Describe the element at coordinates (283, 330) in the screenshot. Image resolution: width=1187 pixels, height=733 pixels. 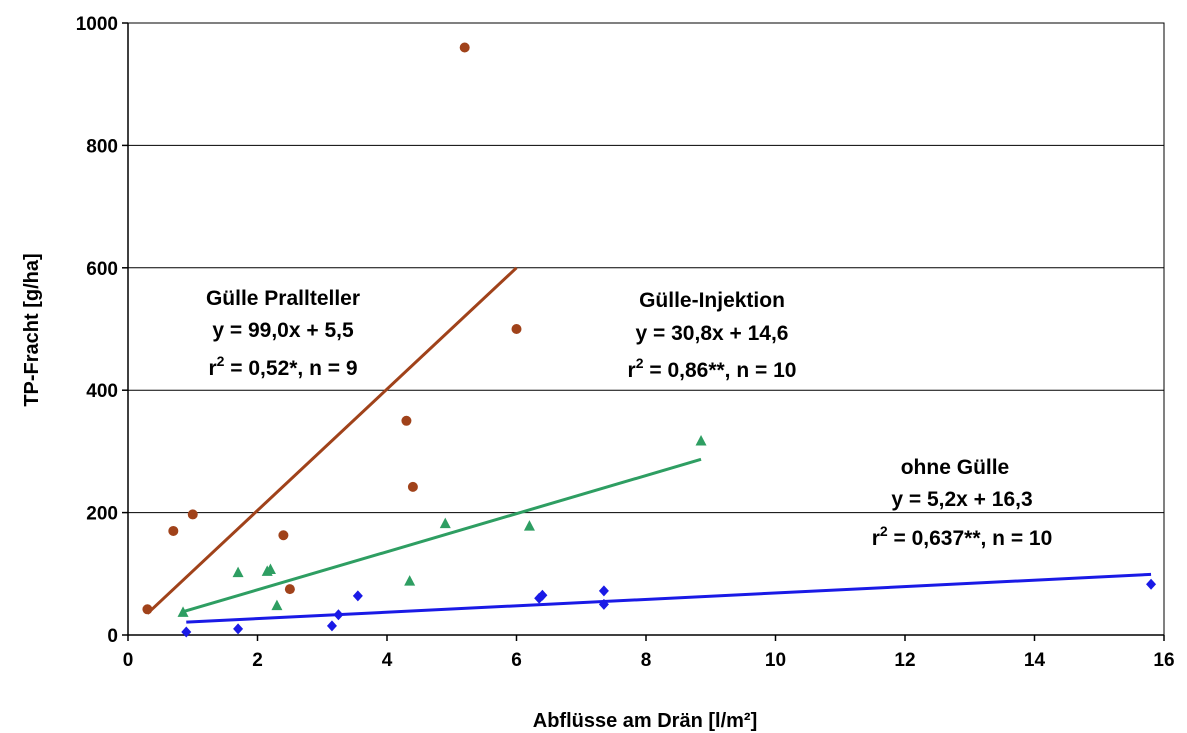
I see `annotation-prallteller-equation: y = 99,0x + 5,5` at that location.